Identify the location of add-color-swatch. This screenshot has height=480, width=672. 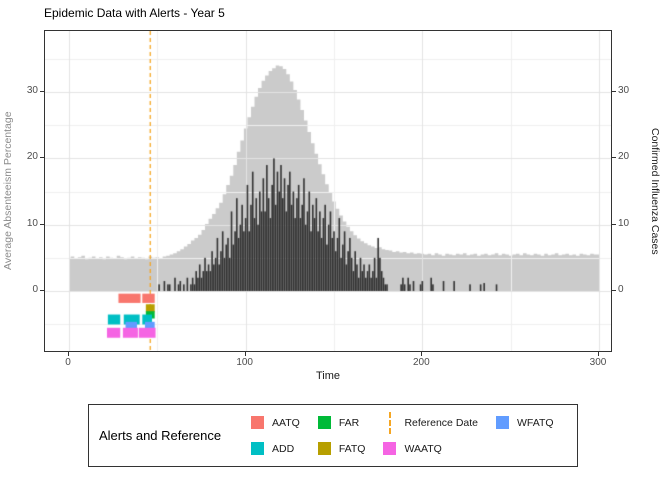
(257, 448).